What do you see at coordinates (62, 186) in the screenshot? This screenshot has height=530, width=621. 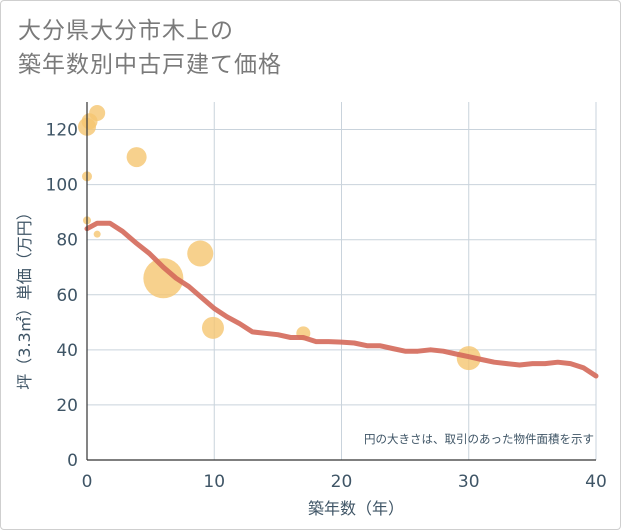 I see `y-tick-label: 100` at bounding box center [62, 186].